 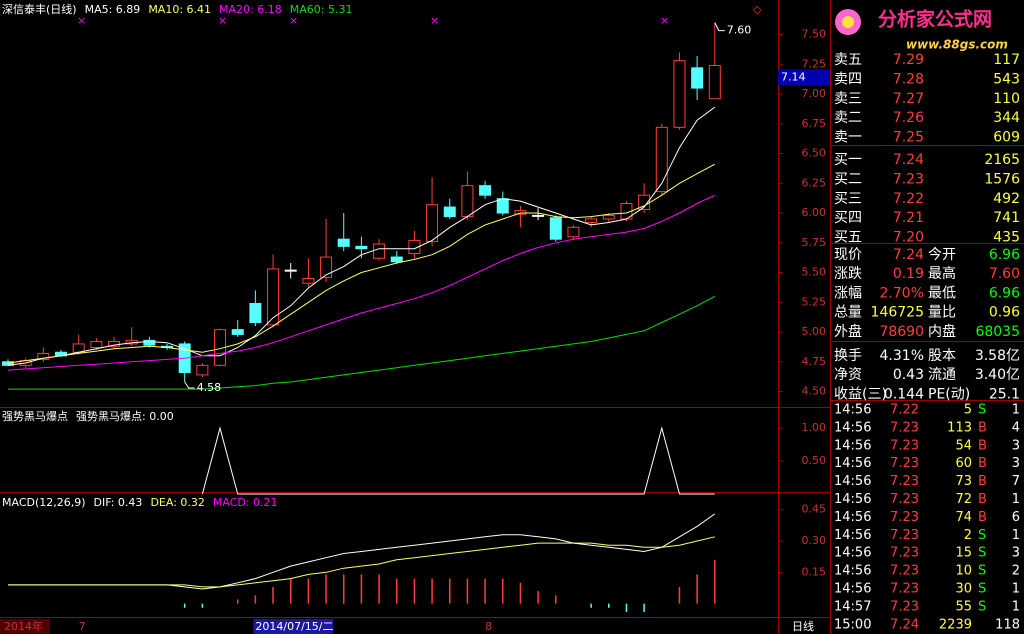 I want to click on trade-cell: 7.22, so click(x=904, y=410).